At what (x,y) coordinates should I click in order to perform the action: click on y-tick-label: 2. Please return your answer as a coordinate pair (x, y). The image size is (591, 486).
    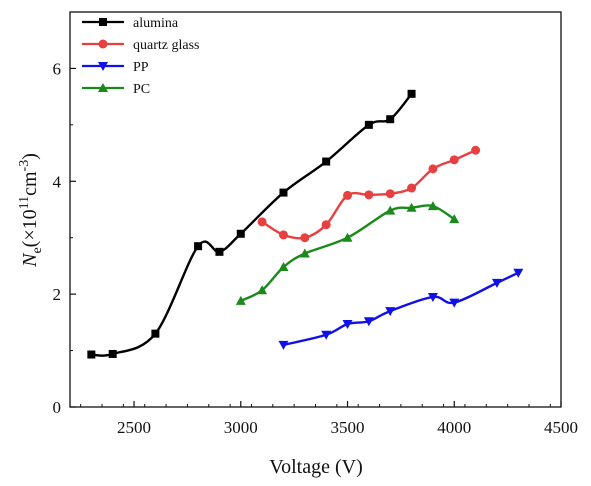
    Looking at the image, I should click on (57, 294).